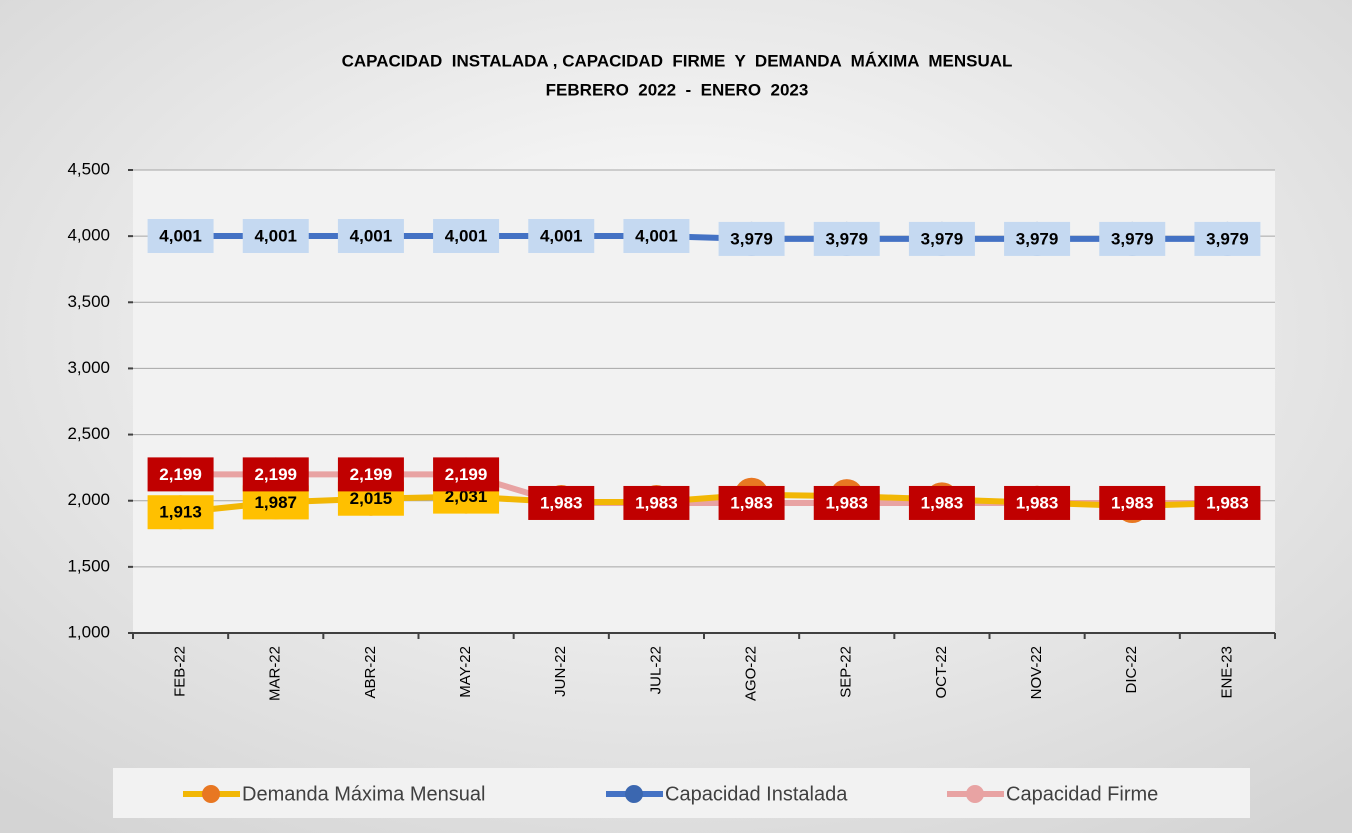  What do you see at coordinates (941, 672) in the screenshot?
I see `x-tick-label: OCT-22` at bounding box center [941, 672].